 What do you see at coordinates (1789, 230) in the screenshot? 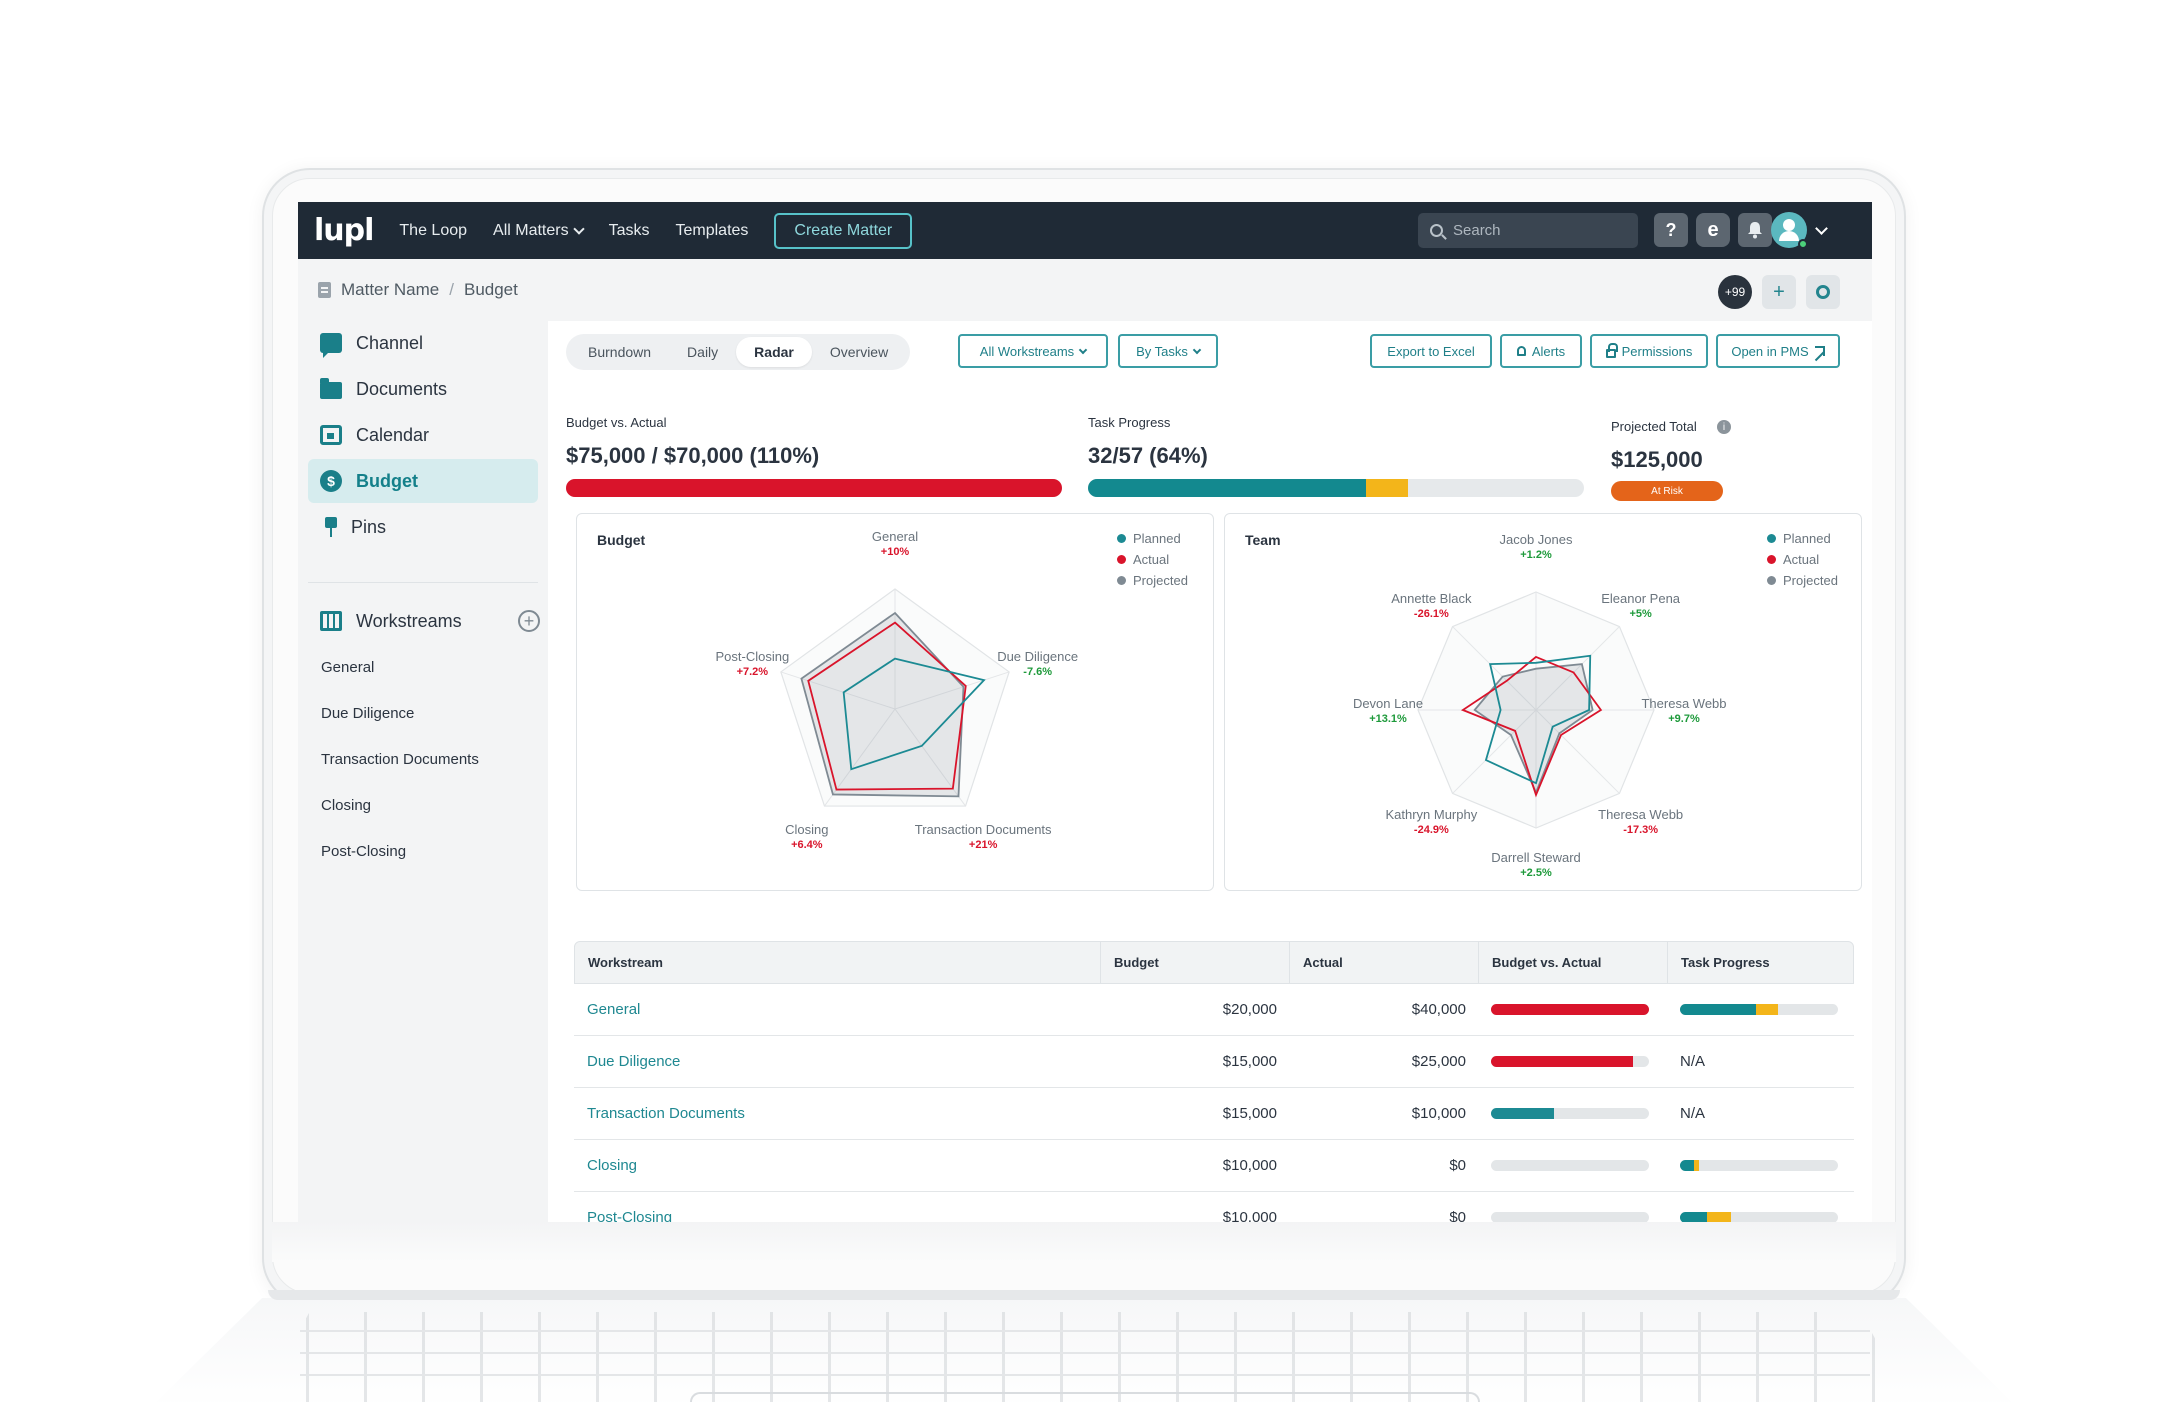
I see `user-avatar` at bounding box center [1789, 230].